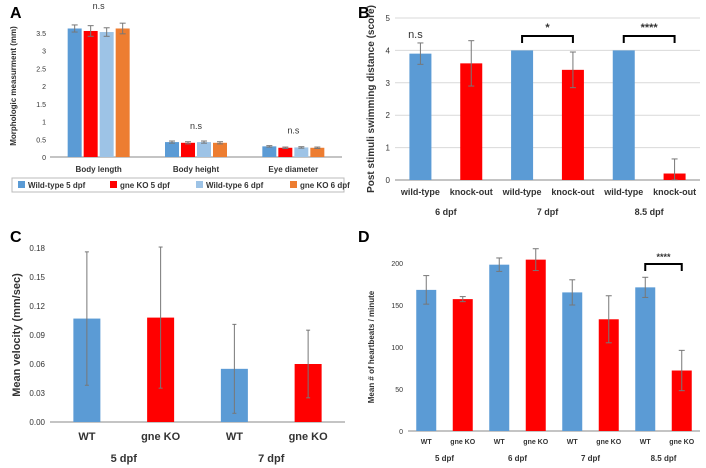  Describe the element at coordinates (57, 185) in the screenshot. I see `legend-label: Wild-type 5 dpf` at that location.